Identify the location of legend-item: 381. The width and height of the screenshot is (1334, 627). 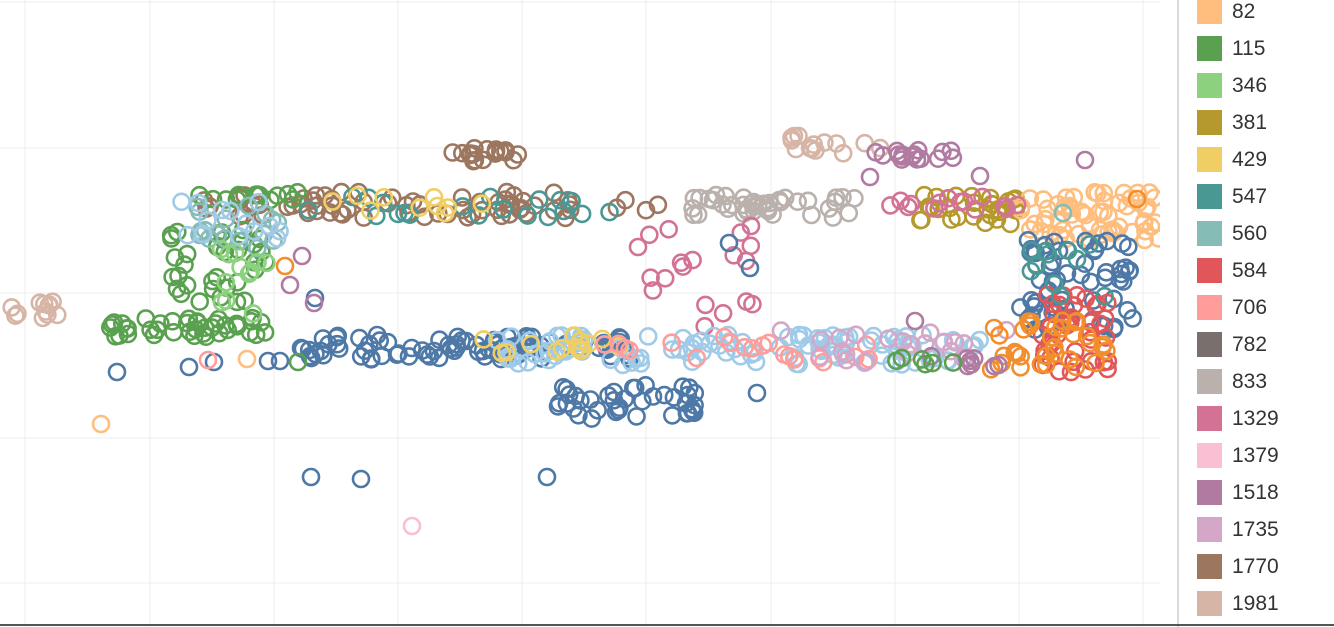
(1232, 122).